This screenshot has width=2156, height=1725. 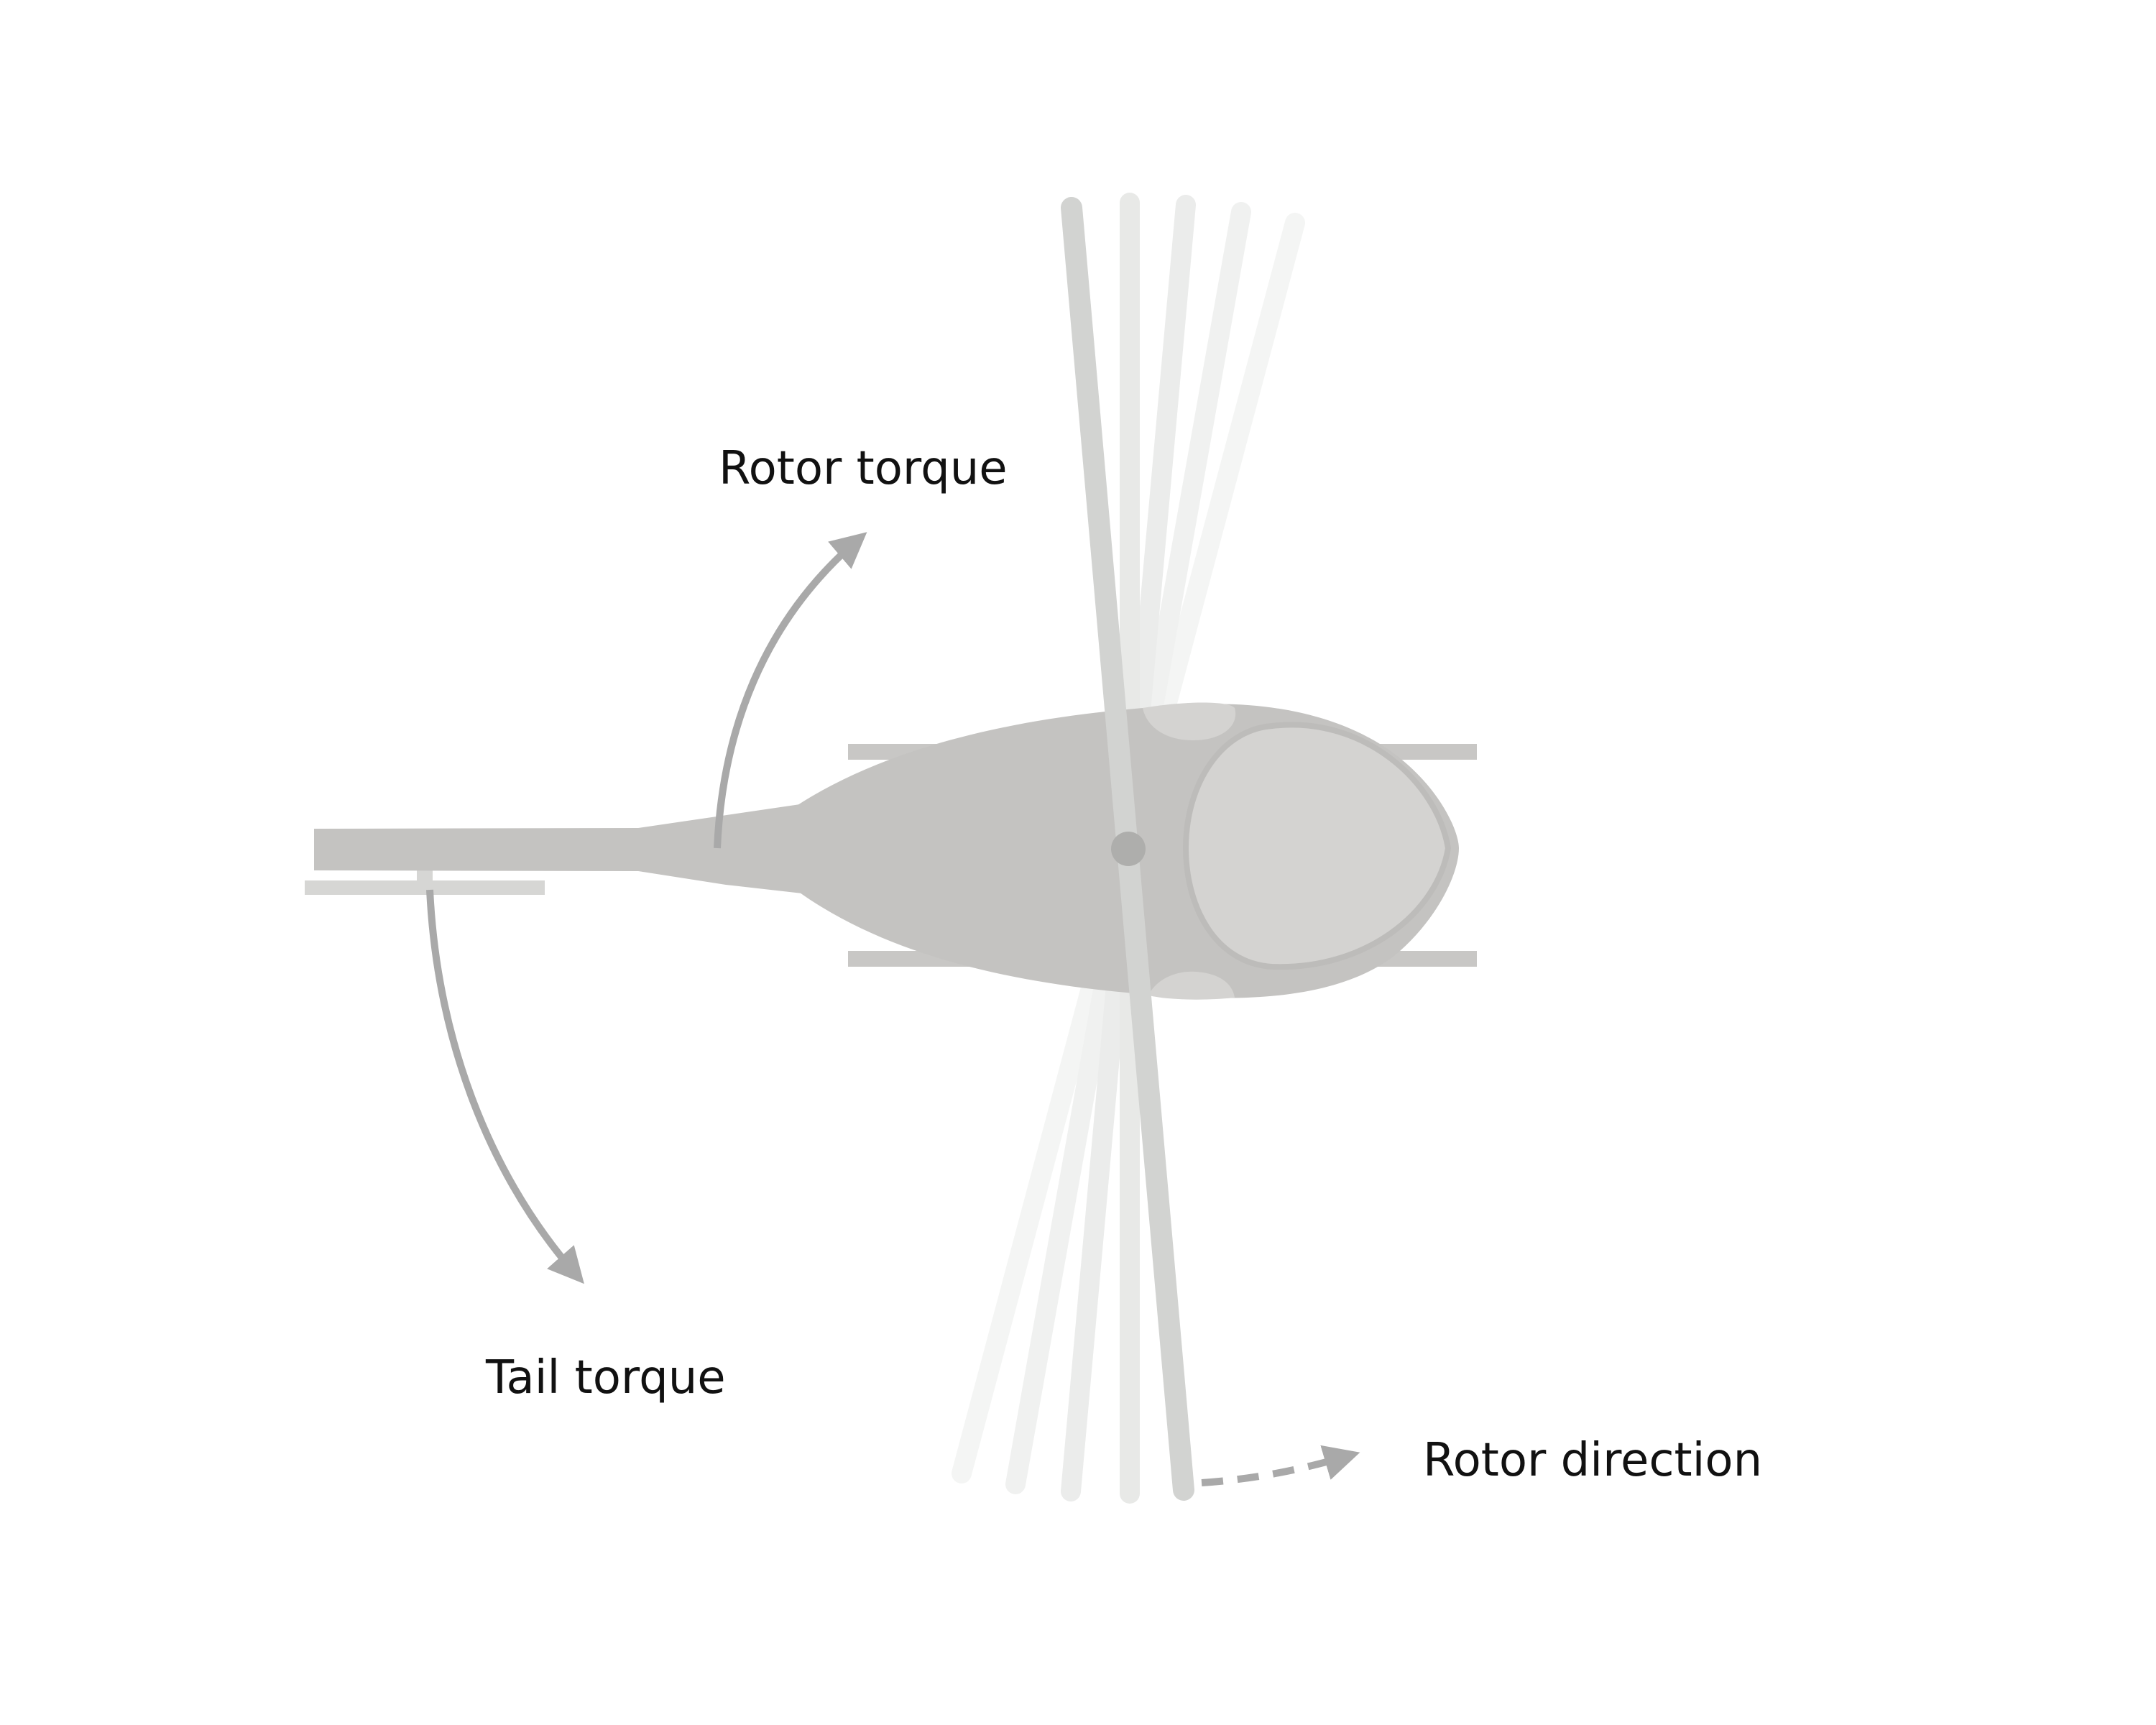 I want to click on canopy-window-top, so click(x=1189, y=721).